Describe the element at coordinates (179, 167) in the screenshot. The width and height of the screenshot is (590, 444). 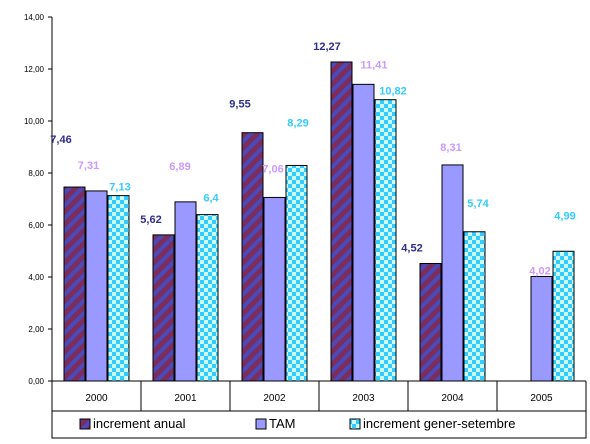
I see `data-label: 6,89` at that location.